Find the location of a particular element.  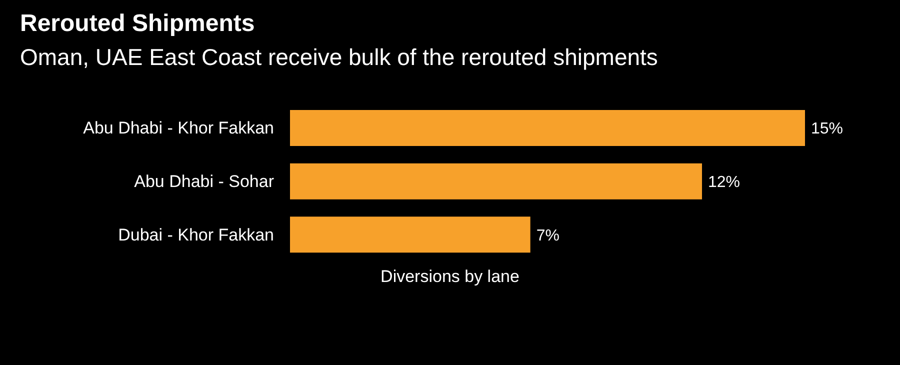

y-tick-label: Dubai - Khor Fakkan is located at coordinates (196, 234).